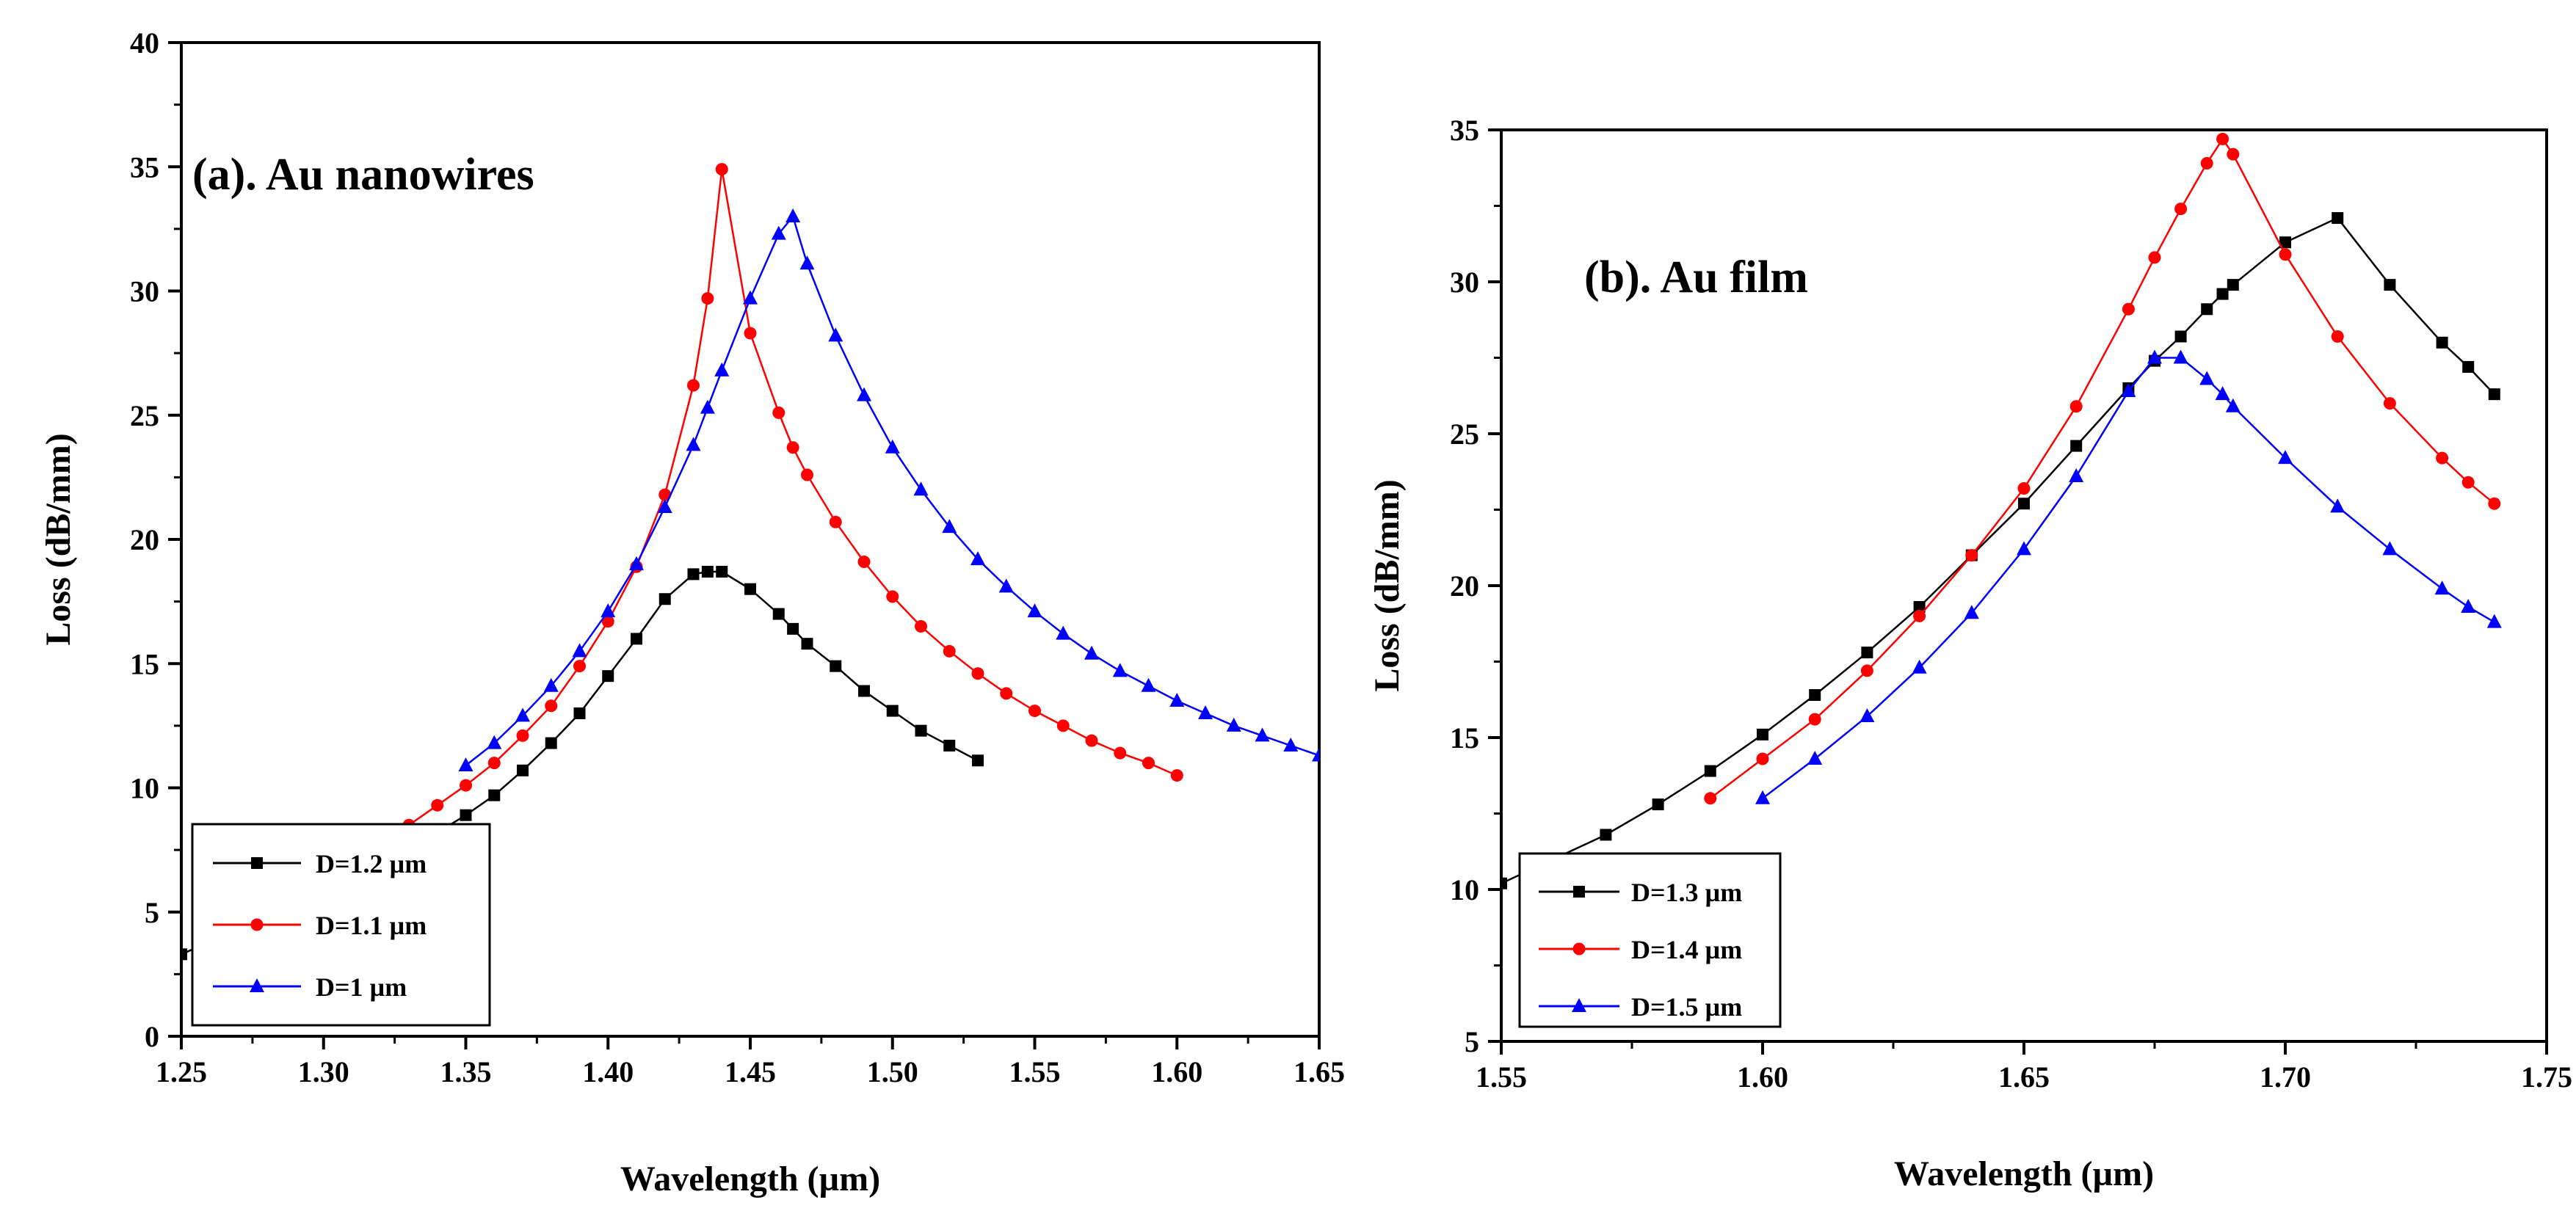 Image resolution: width=2576 pixels, height=1219 pixels. Describe the element at coordinates (1465, 283) in the screenshot. I see `y-tick-label: 30` at that location.